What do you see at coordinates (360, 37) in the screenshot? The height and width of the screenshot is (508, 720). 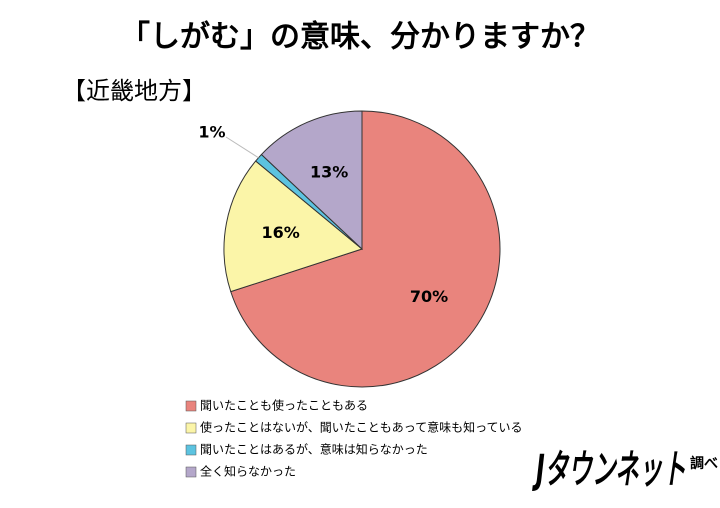 I see `chart-title: 「しがむ」の意味、分かりますか？` at bounding box center [360, 37].